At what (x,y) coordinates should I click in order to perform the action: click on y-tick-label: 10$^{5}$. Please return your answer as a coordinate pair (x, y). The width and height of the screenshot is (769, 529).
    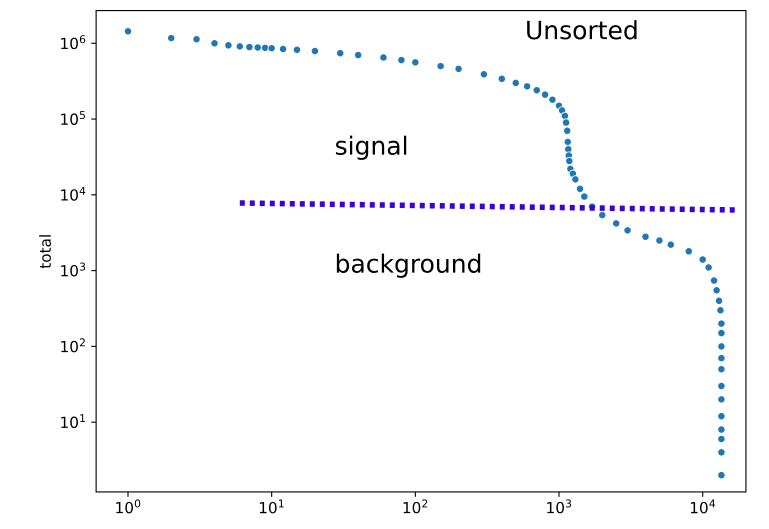
    Looking at the image, I should click on (73, 118).